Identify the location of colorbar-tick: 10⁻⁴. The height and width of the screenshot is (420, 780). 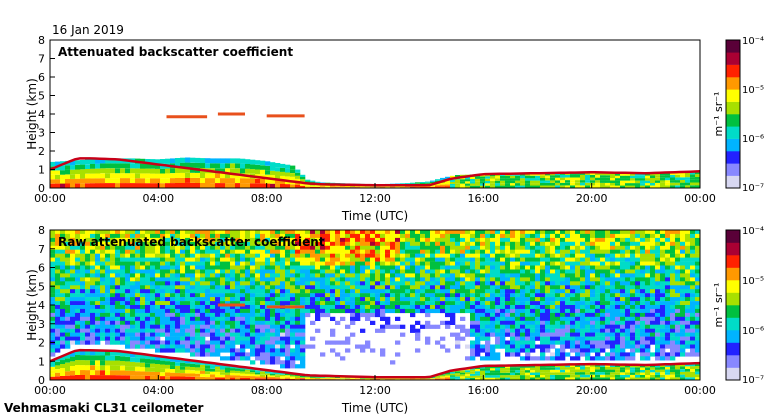
(753, 41).